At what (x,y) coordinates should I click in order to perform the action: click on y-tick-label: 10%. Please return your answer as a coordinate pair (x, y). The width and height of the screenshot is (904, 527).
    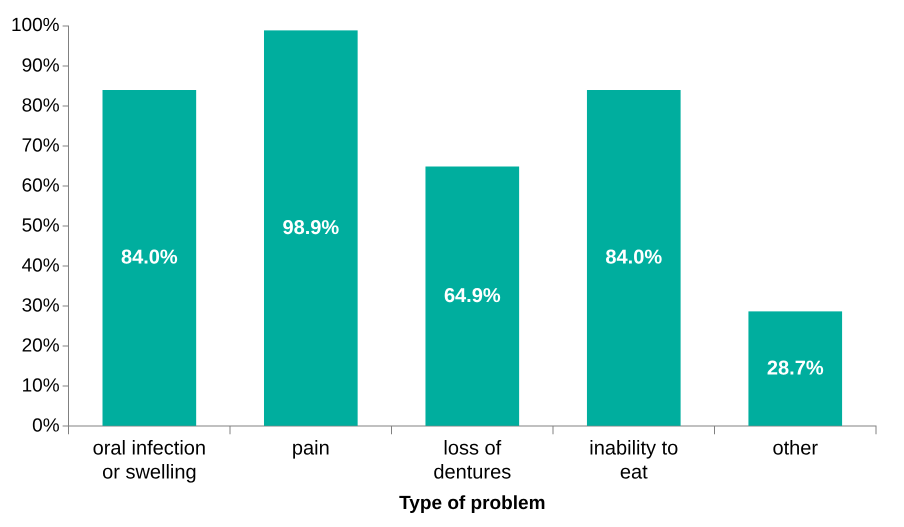
    Looking at the image, I should click on (41, 385).